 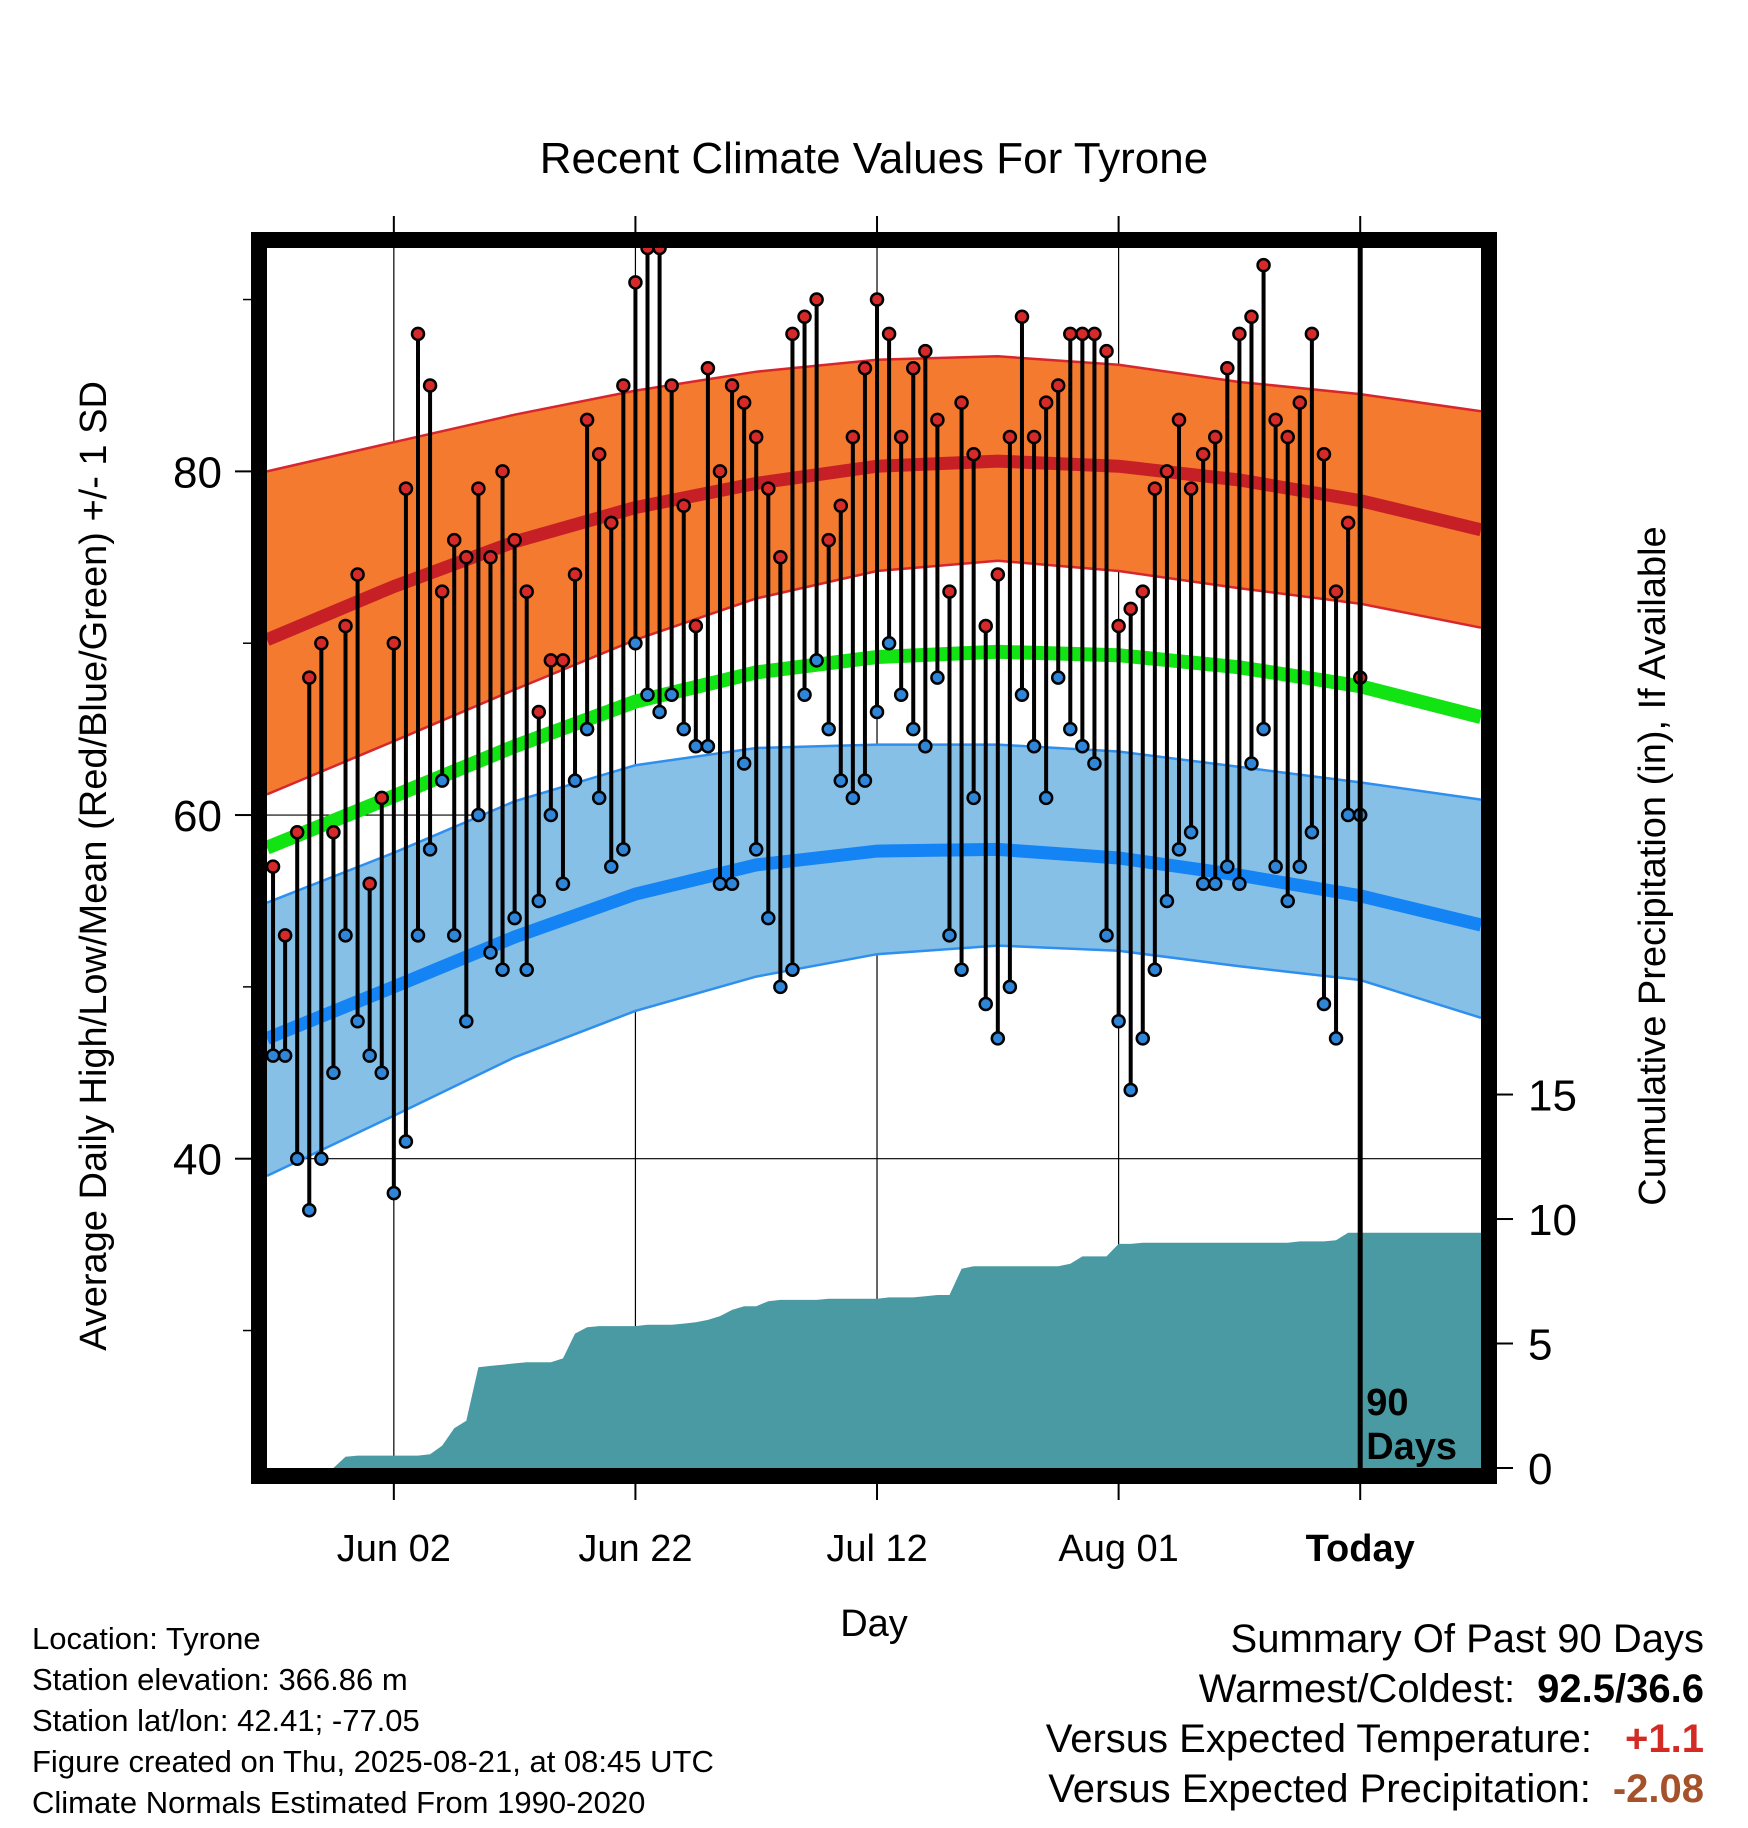 I want to click on chart-title: Recent Climate Values For Tyrone, so click(x=874, y=158).